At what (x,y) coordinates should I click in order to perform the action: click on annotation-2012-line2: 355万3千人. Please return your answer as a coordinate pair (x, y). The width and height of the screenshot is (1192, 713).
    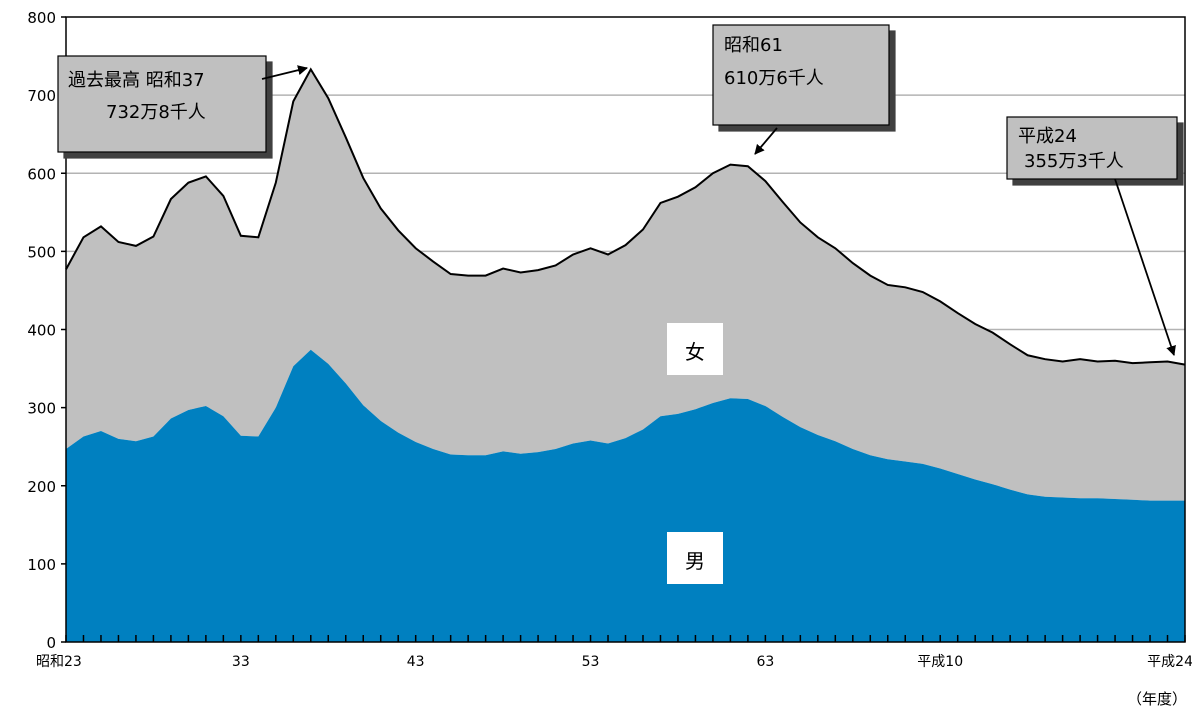
    Looking at the image, I should click on (1074, 161).